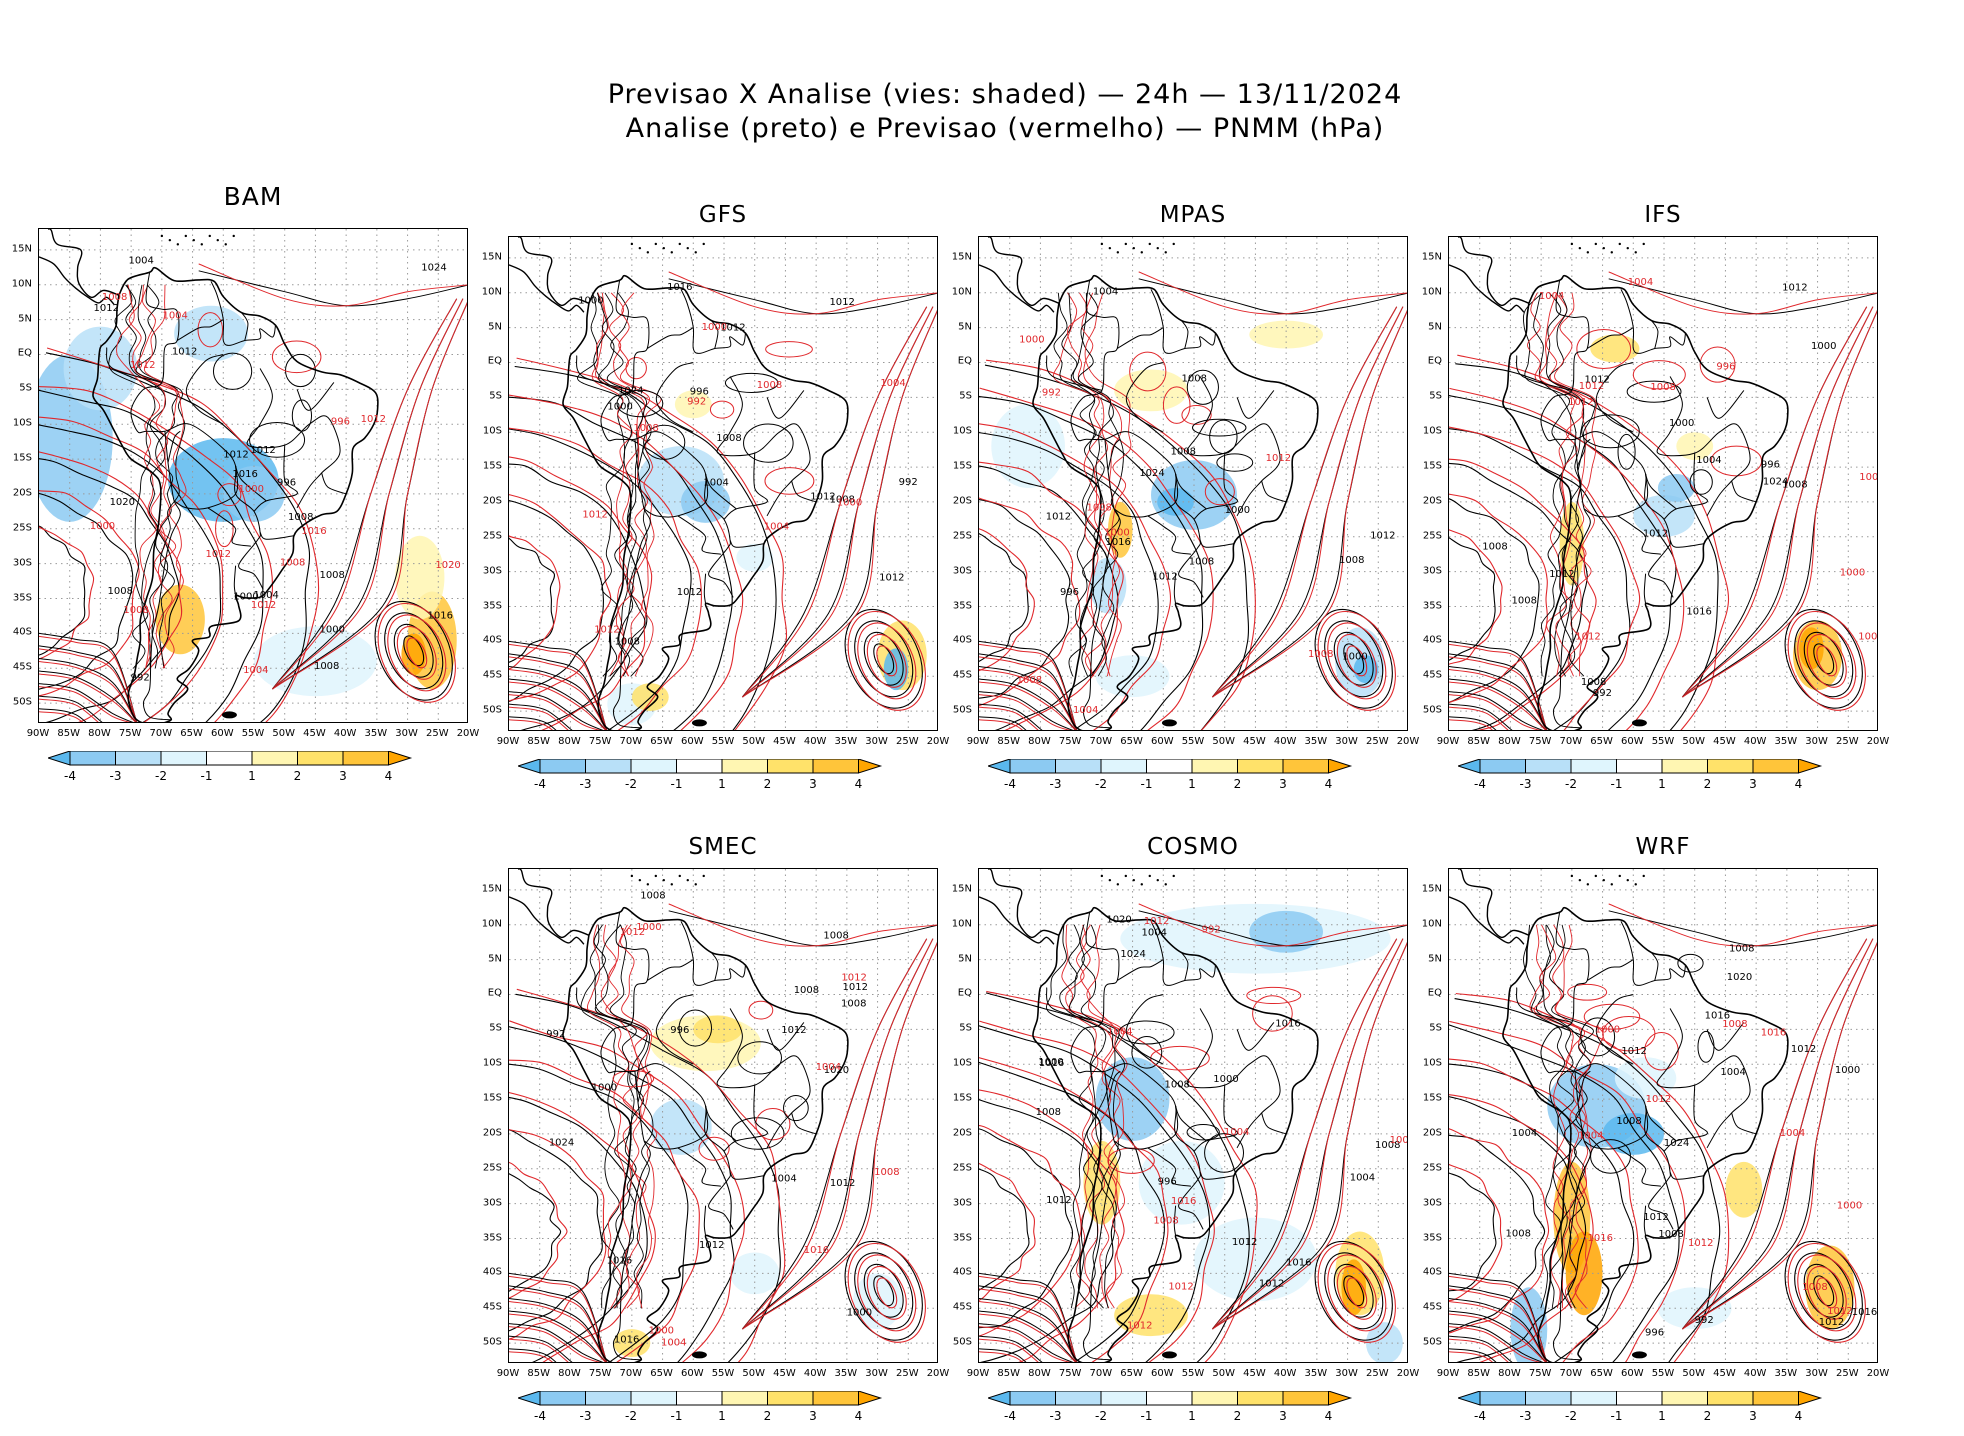 This screenshot has height=1436, width=1964. Describe the element at coordinates (1283, 784) in the screenshot. I see `colorbar-tick-label: 3` at that location.